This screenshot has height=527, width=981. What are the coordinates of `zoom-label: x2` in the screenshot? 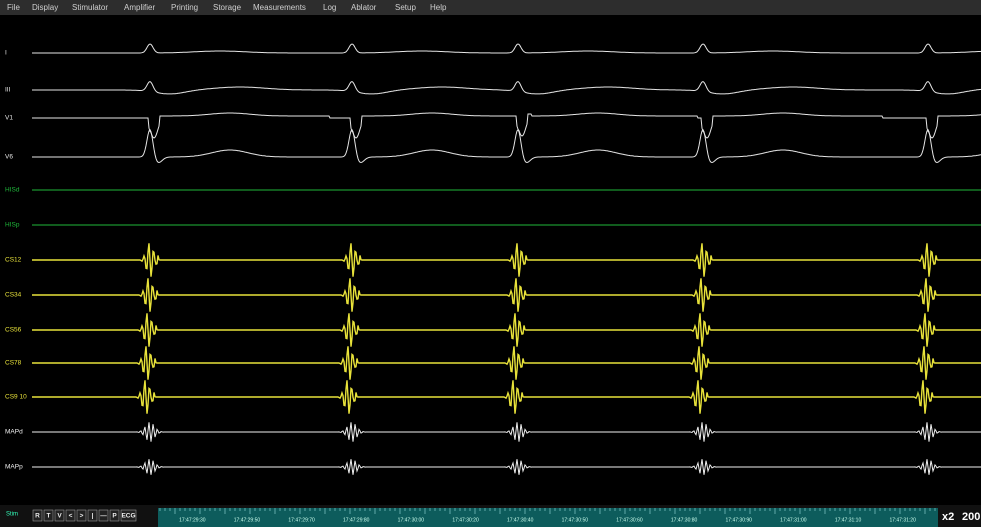 It's located at (948, 517).